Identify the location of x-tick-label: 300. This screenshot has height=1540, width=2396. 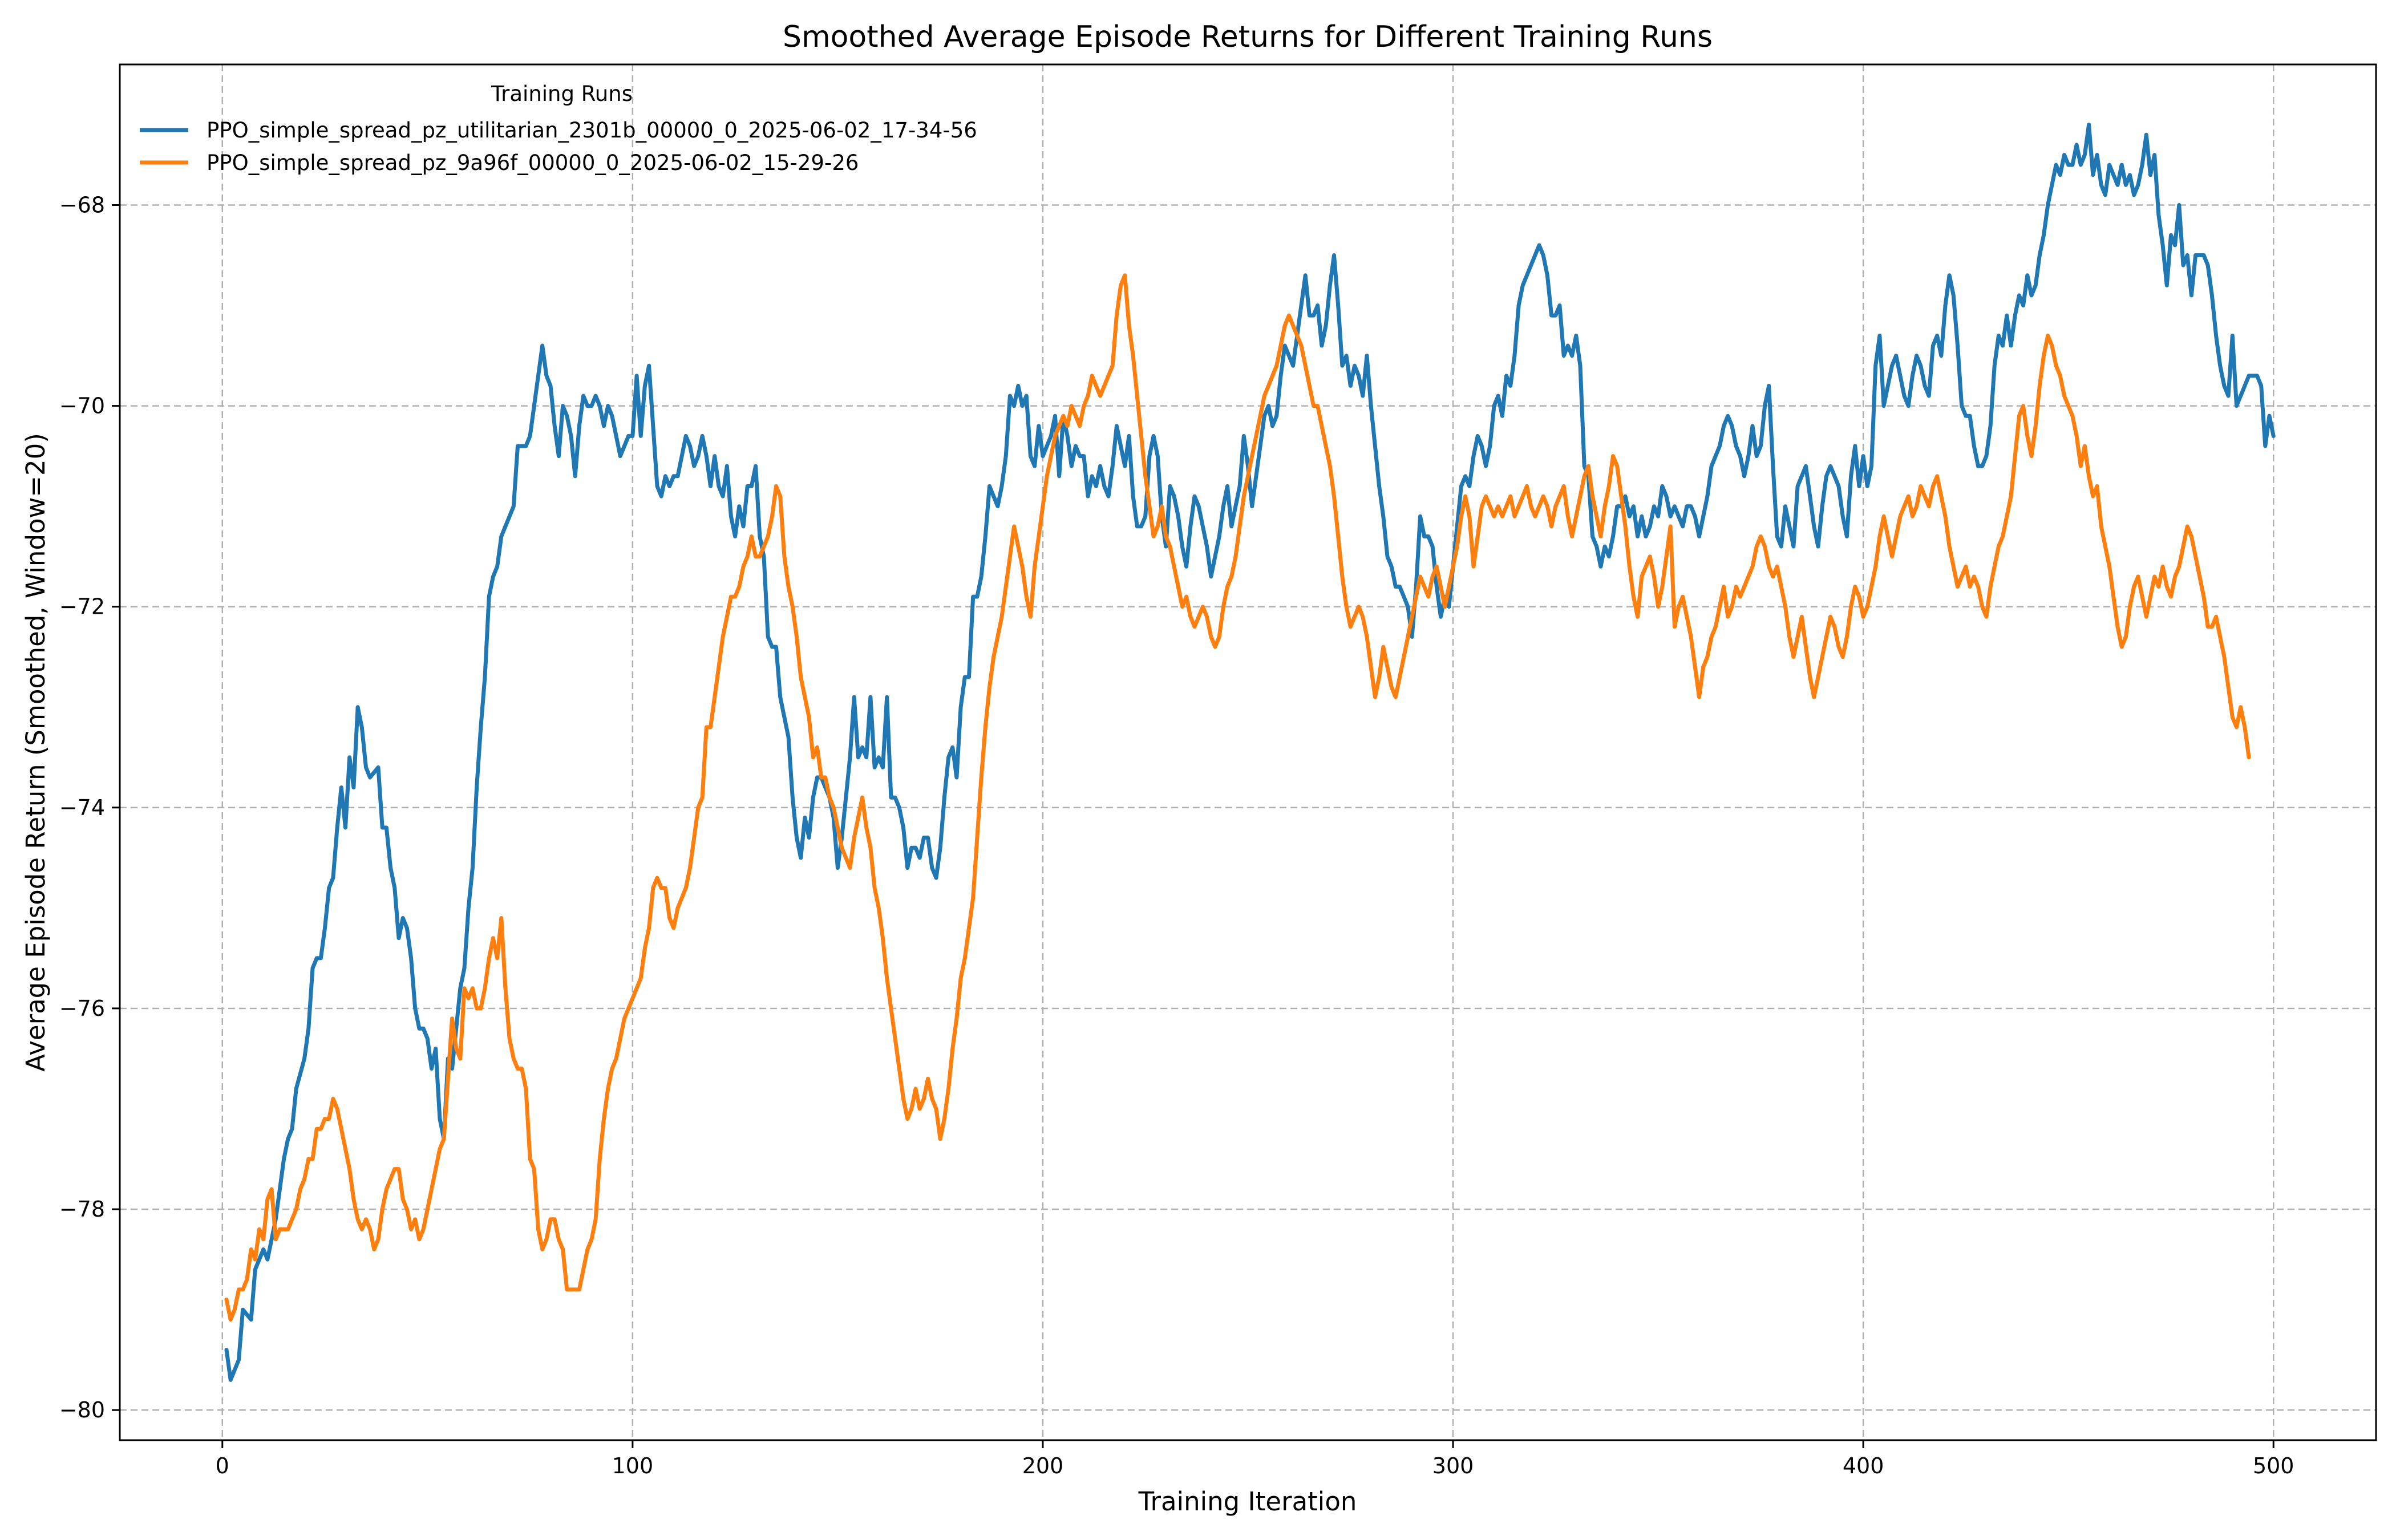
(1453, 1466).